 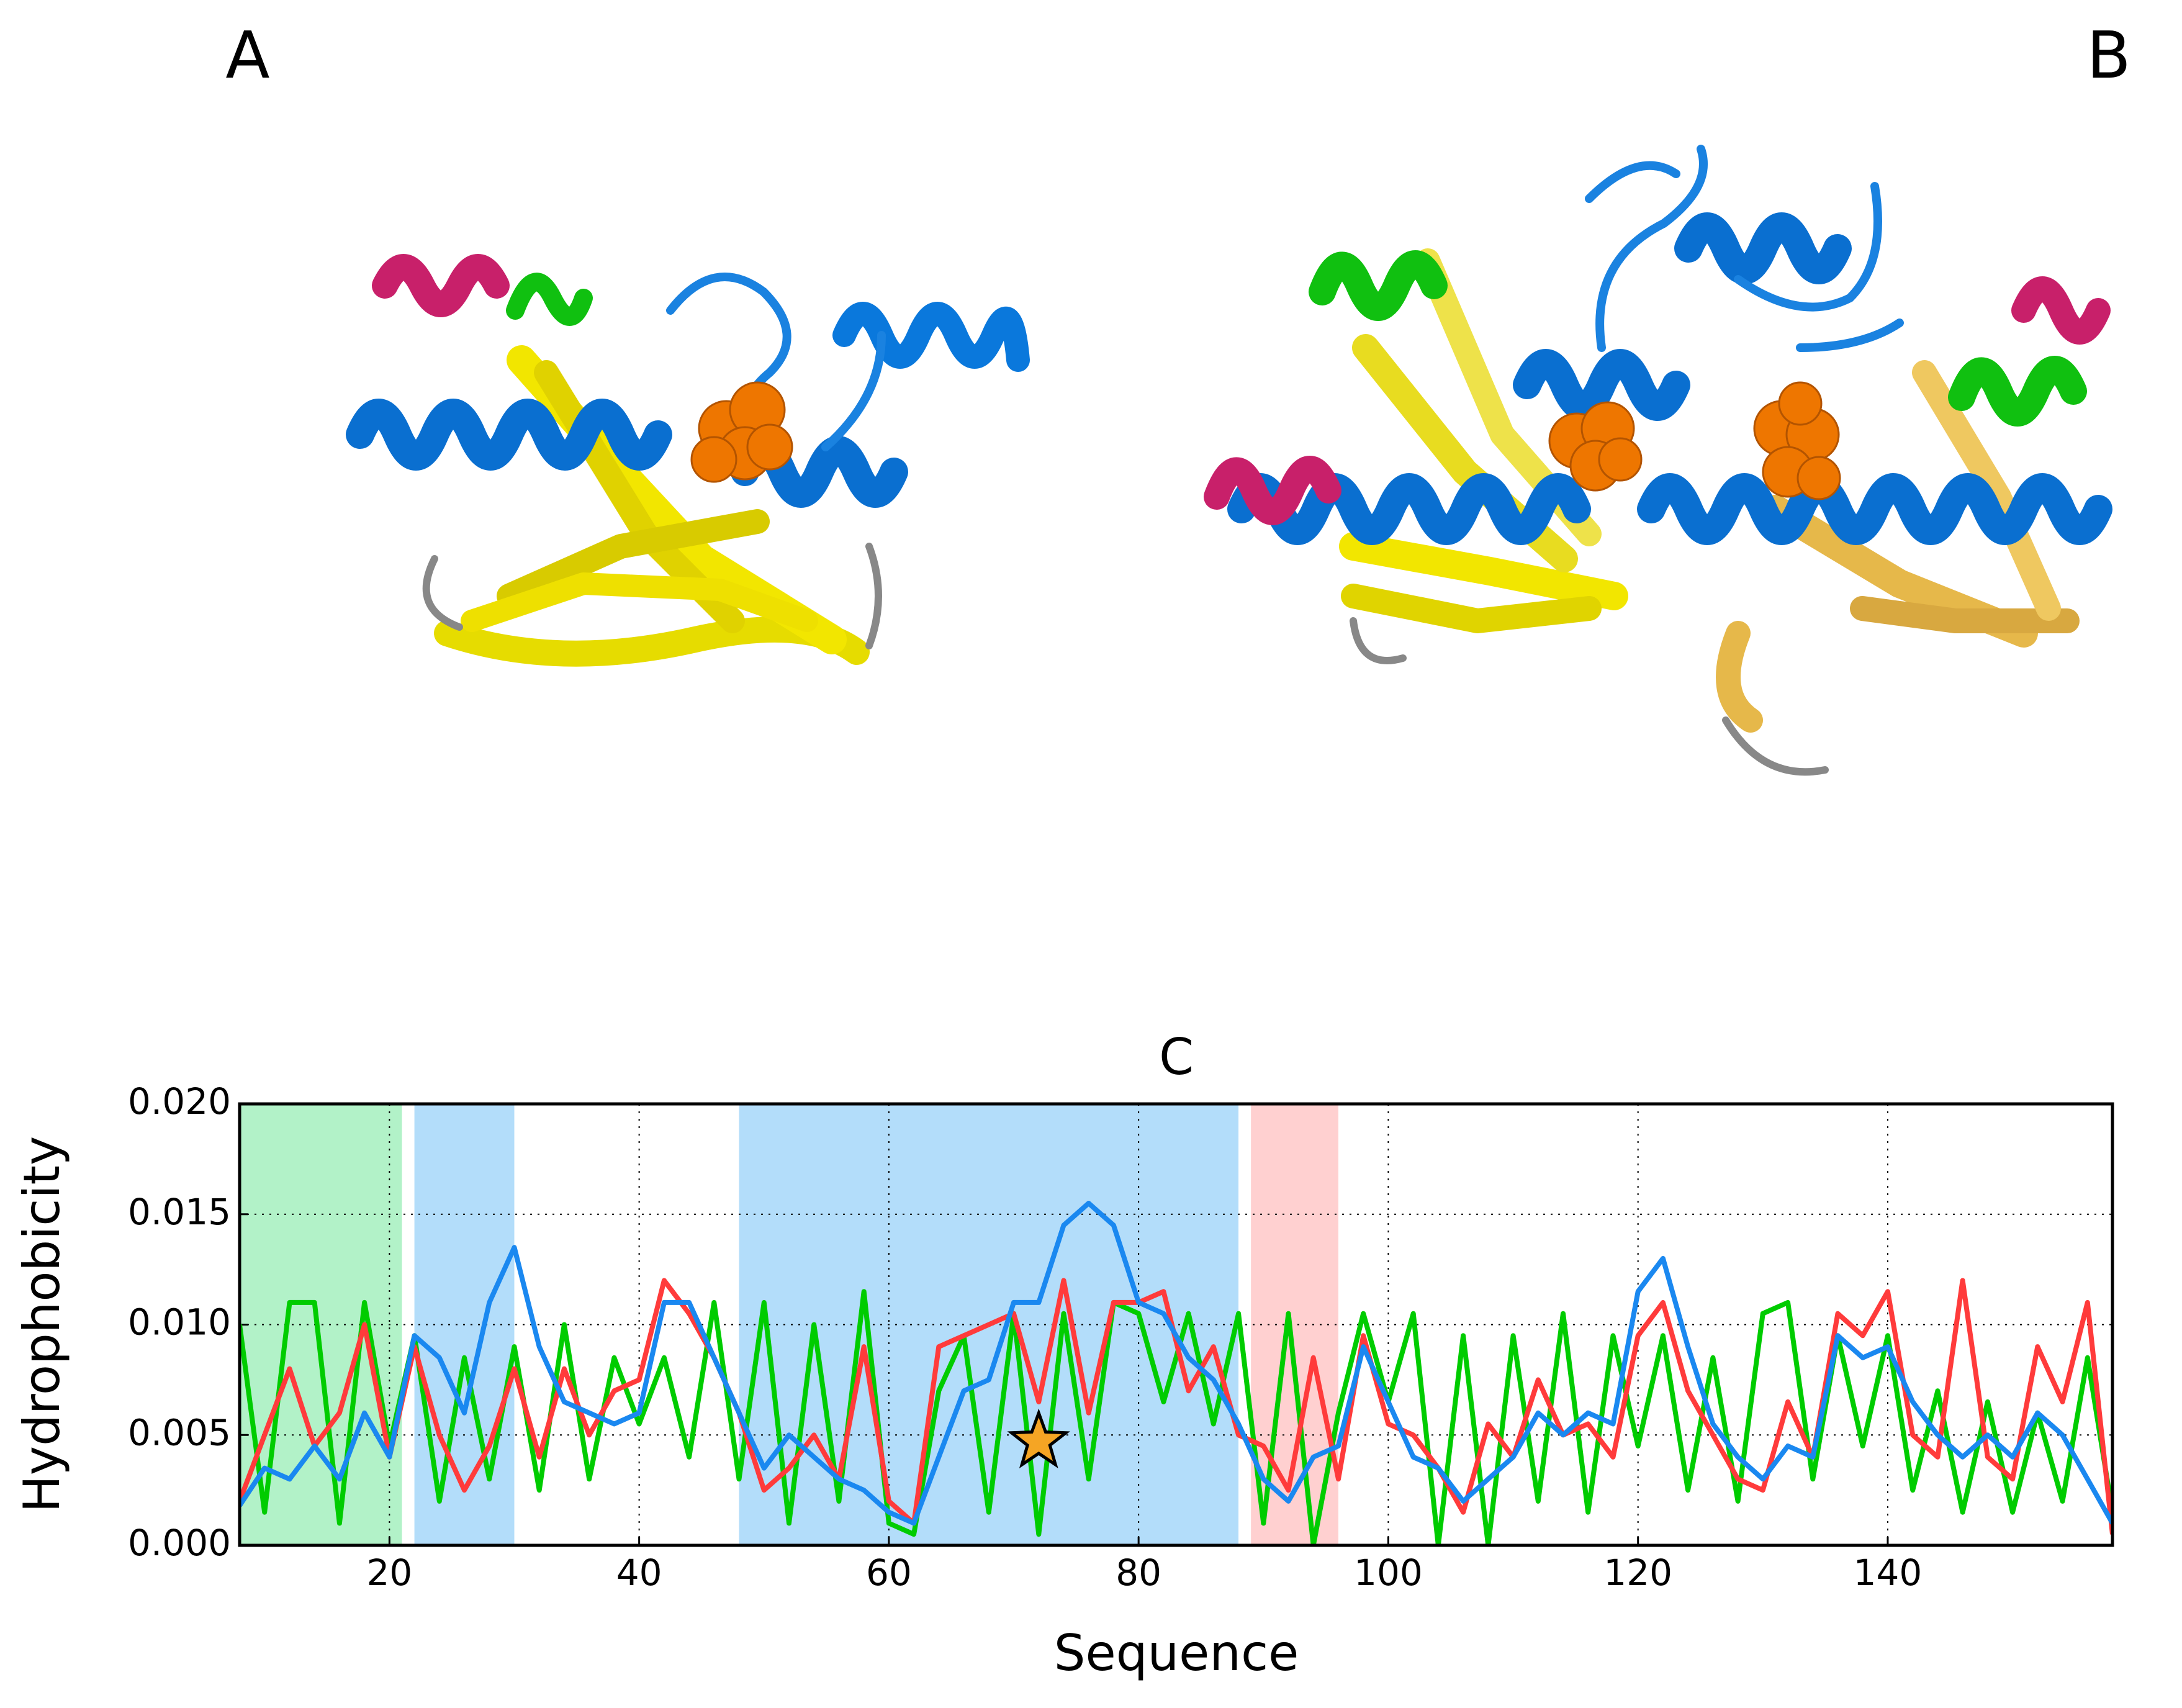 I want to click on series-line, so click(x=1176, y=1406).